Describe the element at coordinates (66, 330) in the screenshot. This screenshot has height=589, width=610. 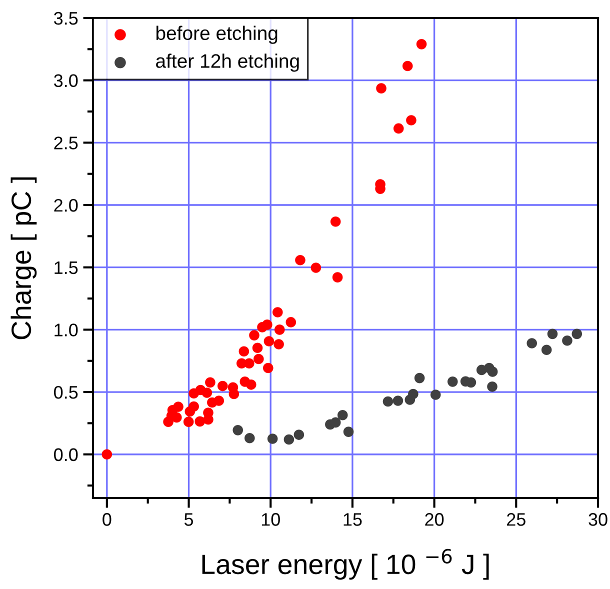
I see `y-tick-label: 1.0` at that location.